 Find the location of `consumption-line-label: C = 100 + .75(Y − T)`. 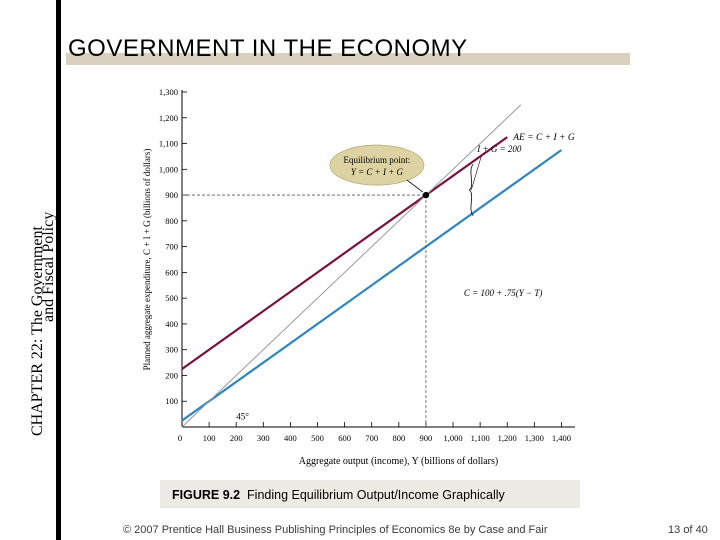

consumption-line-label: C = 100 + .75(Y − T) is located at coordinates (503, 293).